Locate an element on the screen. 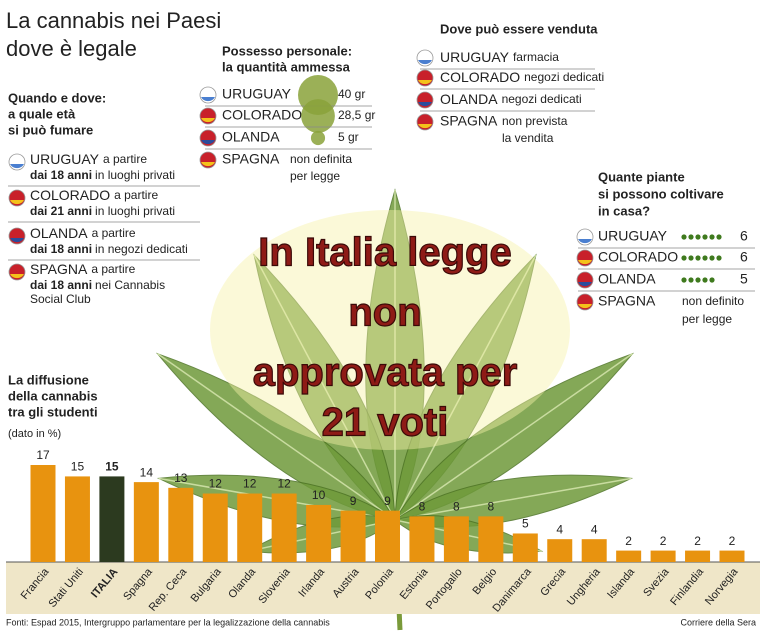 This screenshot has height=633, width=765. row-line: dai 21 anni in luoghi privati is located at coordinates (102, 211).